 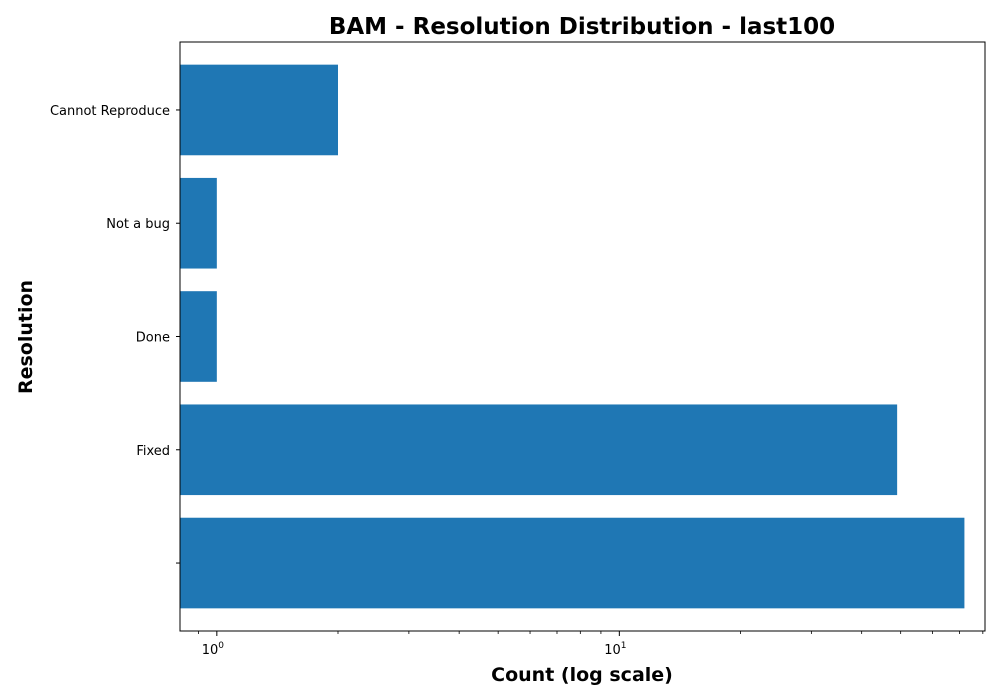 I want to click on x-tick-label: 10¹, so click(x=615, y=649).